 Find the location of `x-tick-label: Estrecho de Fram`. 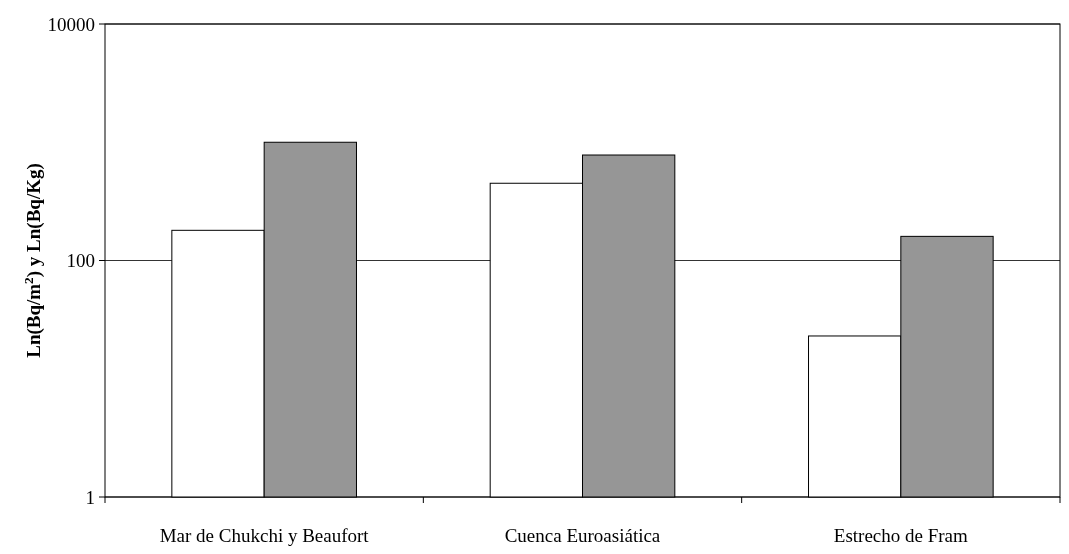

x-tick-label: Estrecho de Fram is located at coordinates (901, 535).